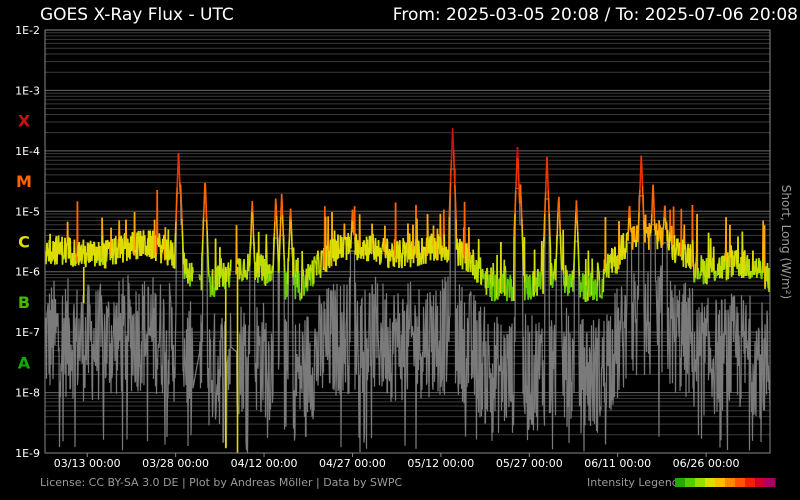 The width and height of the screenshot is (800, 500). I want to click on intensity-legend-label: Intensity Legend, so click(633, 482).